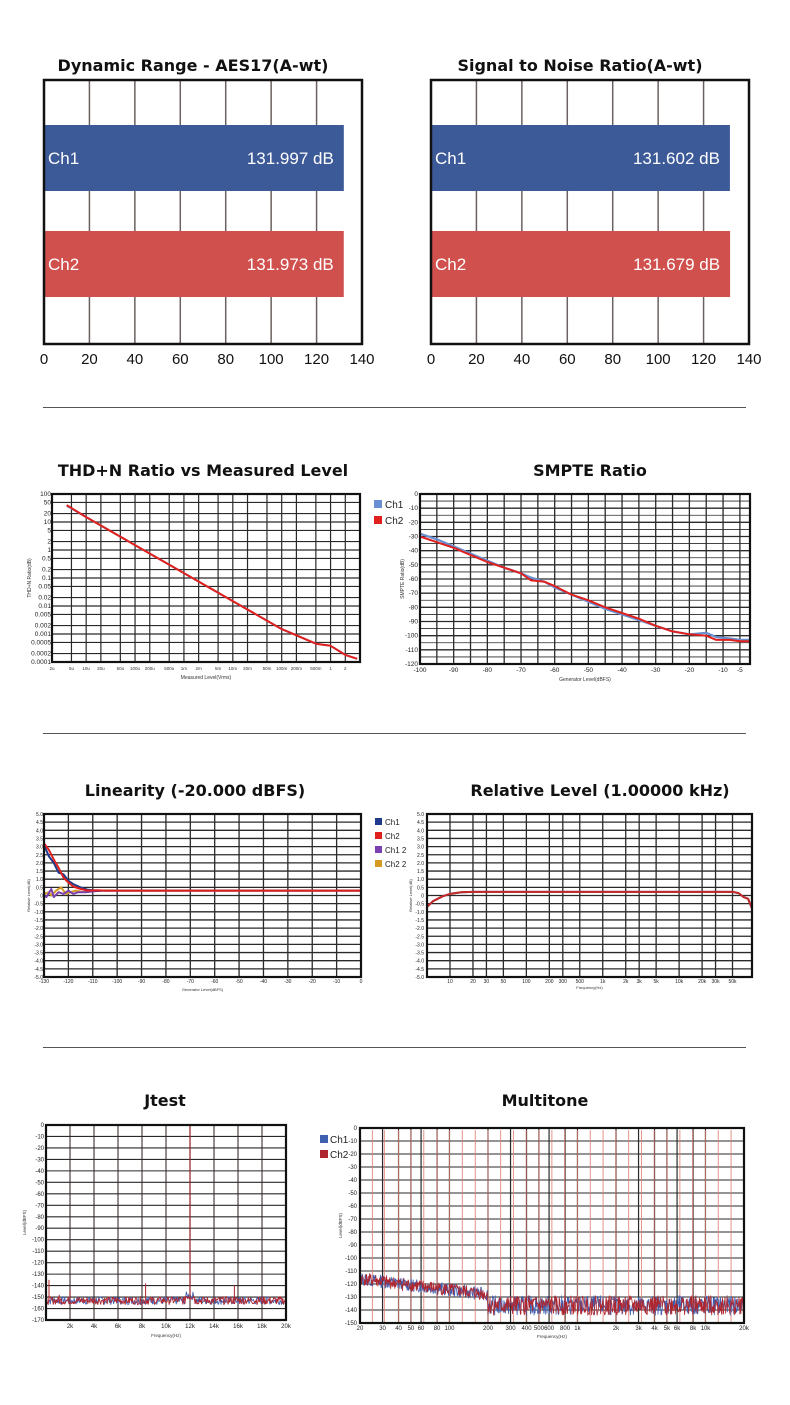 This screenshot has width=790, height=1405. I want to click on y-tick-label: -110, so click(351, 1272).